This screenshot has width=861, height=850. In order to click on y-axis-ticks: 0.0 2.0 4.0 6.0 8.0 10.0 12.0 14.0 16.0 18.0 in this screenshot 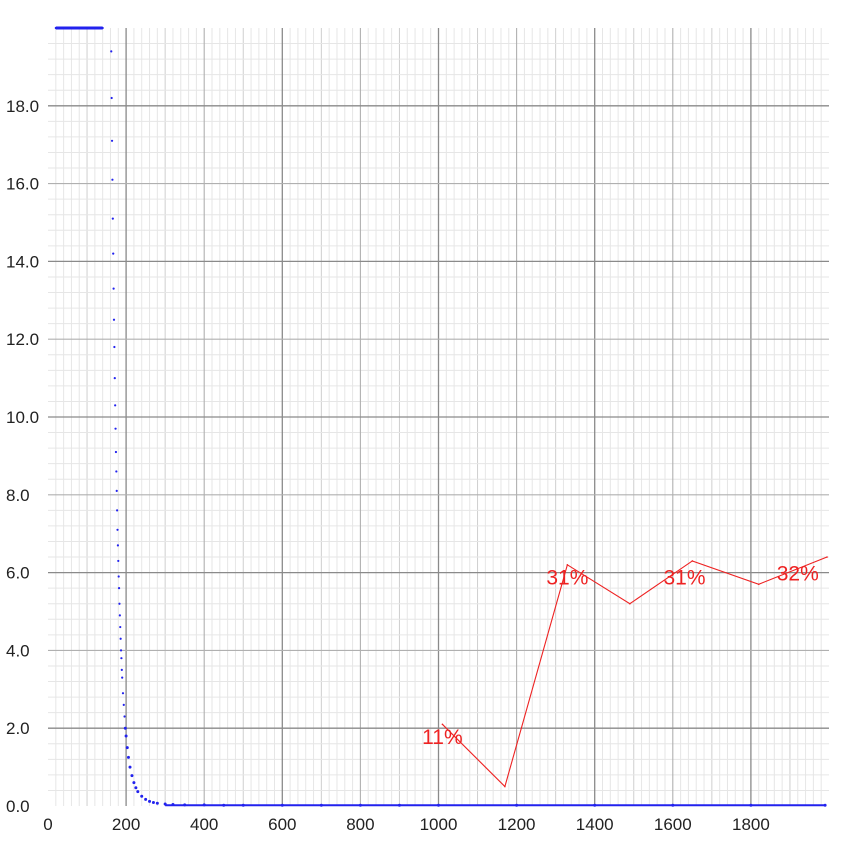, I will do `click(22, 456)`.